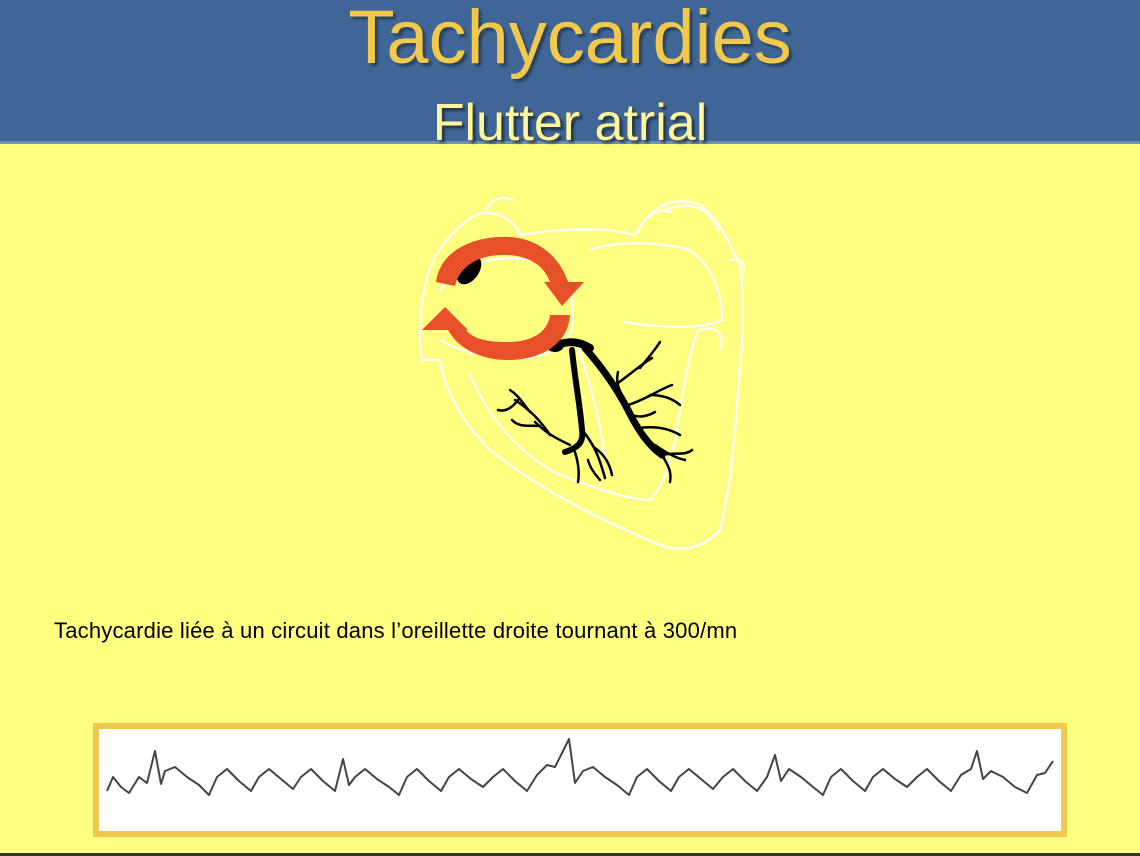 Image resolution: width=1140 pixels, height=856 pixels. Describe the element at coordinates (570, 123) in the screenshot. I see `slide-subtitle: Flutter atrial` at that location.